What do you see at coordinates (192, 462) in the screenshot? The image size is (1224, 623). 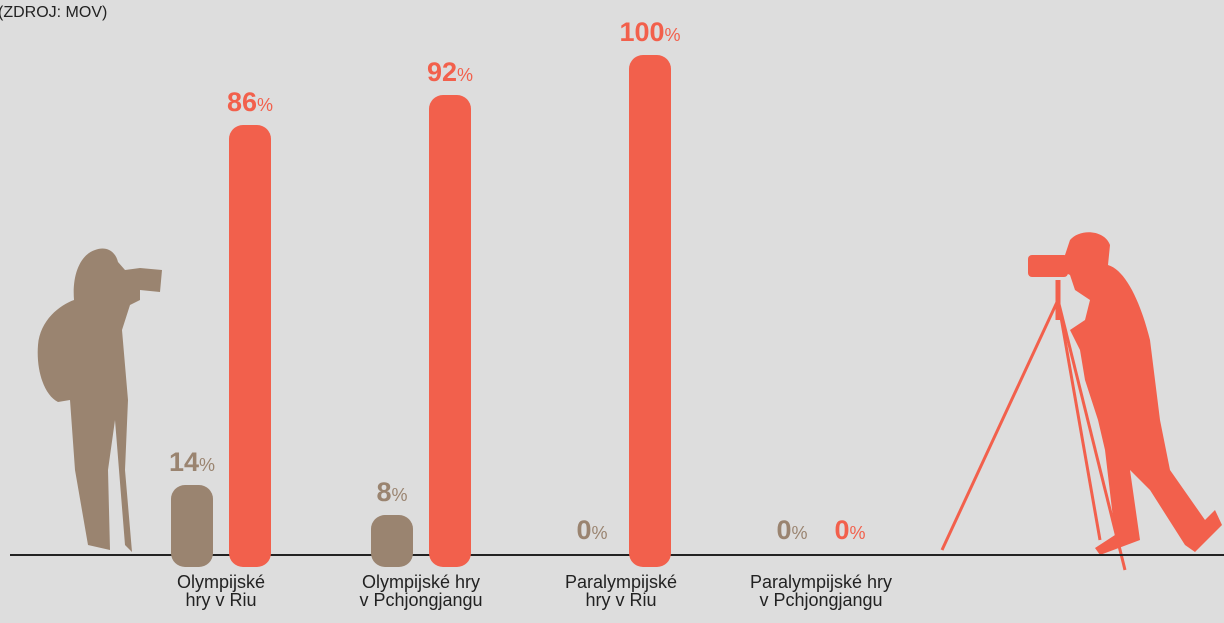 I see `value-label: 14%` at bounding box center [192, 462].